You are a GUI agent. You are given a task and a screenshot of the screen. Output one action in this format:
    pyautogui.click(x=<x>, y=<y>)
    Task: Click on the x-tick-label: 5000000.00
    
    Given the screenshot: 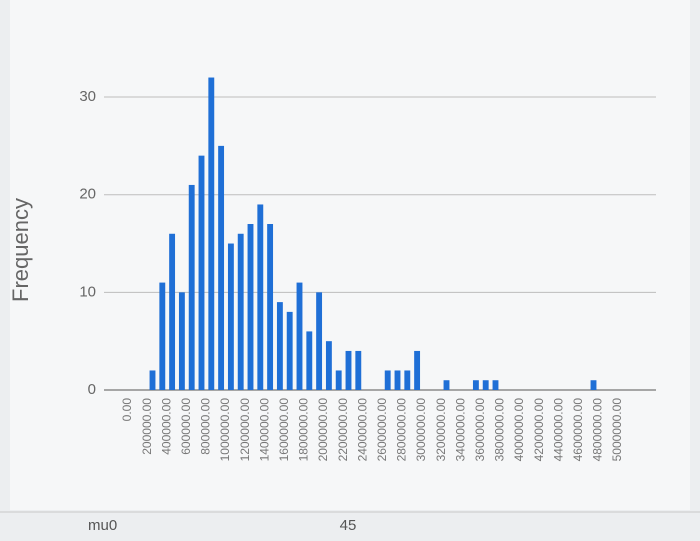 What is the action you would take?
    pyautogui.click(x=617, y=430)
    